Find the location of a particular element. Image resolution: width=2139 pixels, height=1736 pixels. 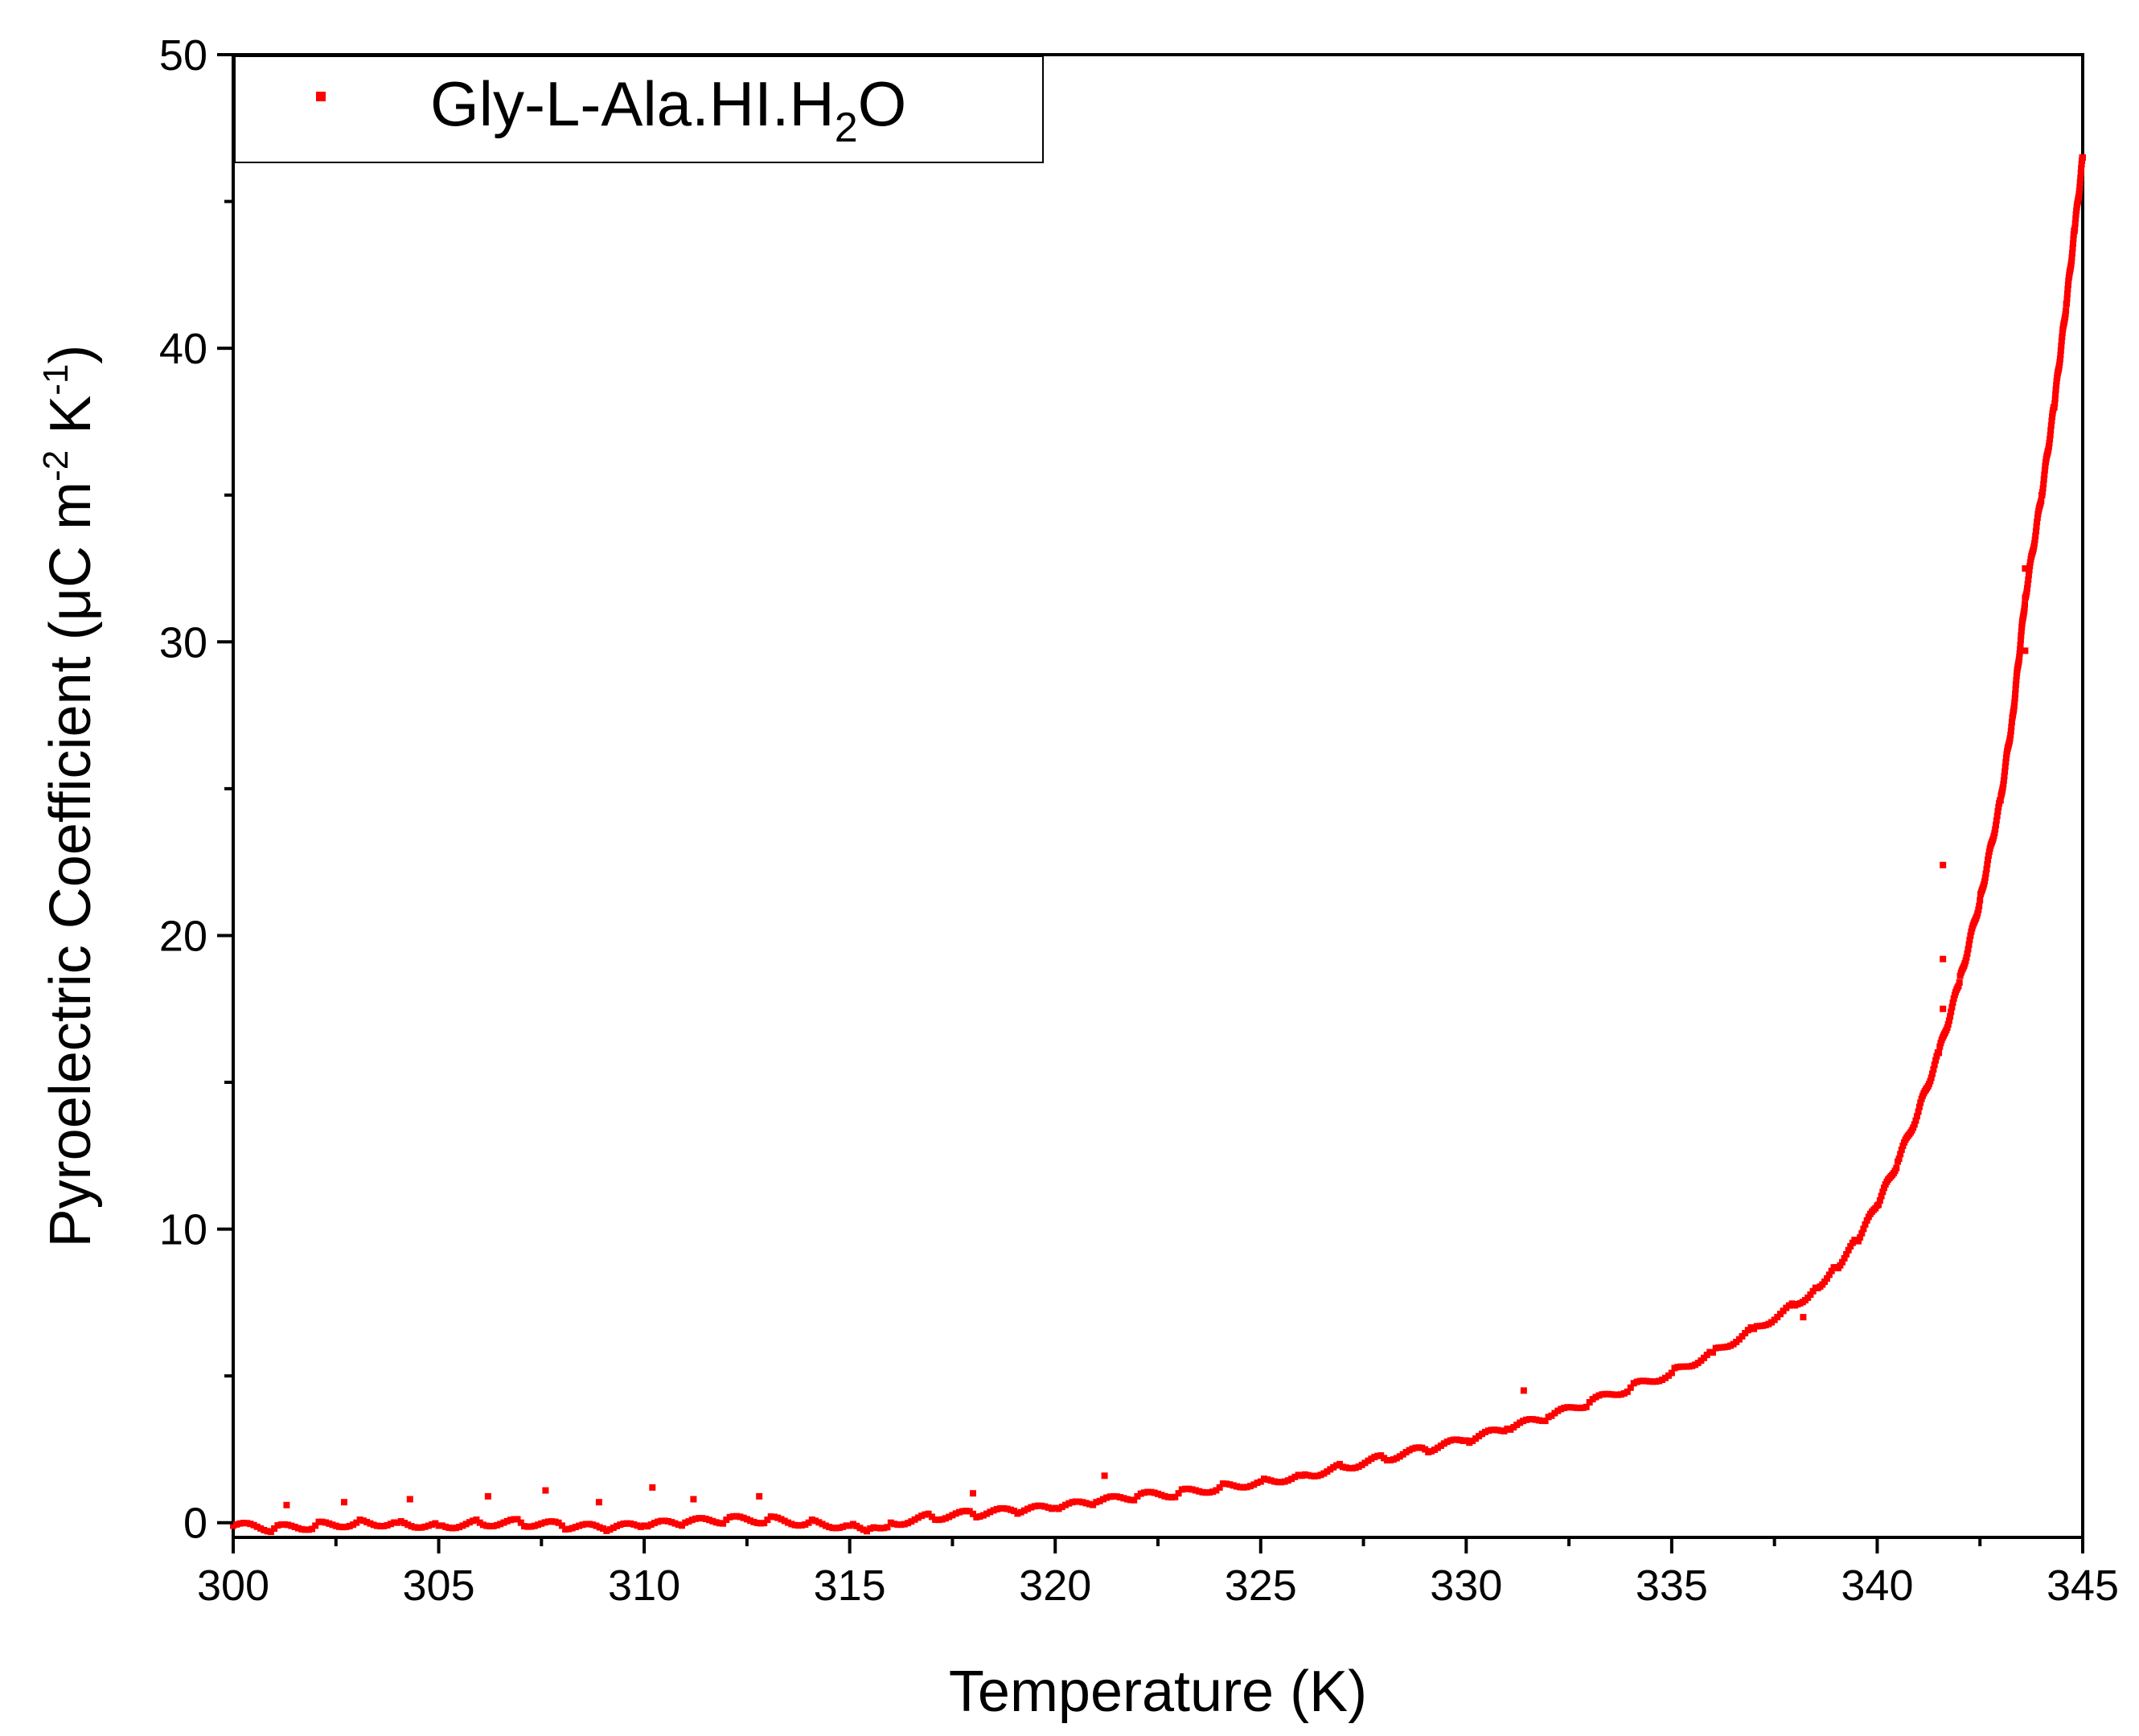

data-point-outlier is located at coordinates (1943, 864).